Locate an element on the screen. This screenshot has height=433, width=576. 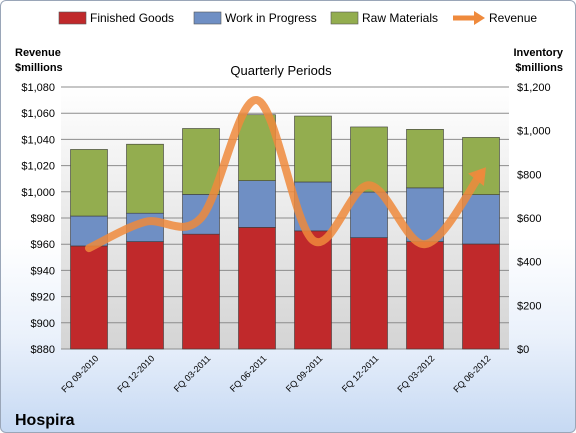
left-axis-tick-label: $960 is located at coordinates (43, 245).